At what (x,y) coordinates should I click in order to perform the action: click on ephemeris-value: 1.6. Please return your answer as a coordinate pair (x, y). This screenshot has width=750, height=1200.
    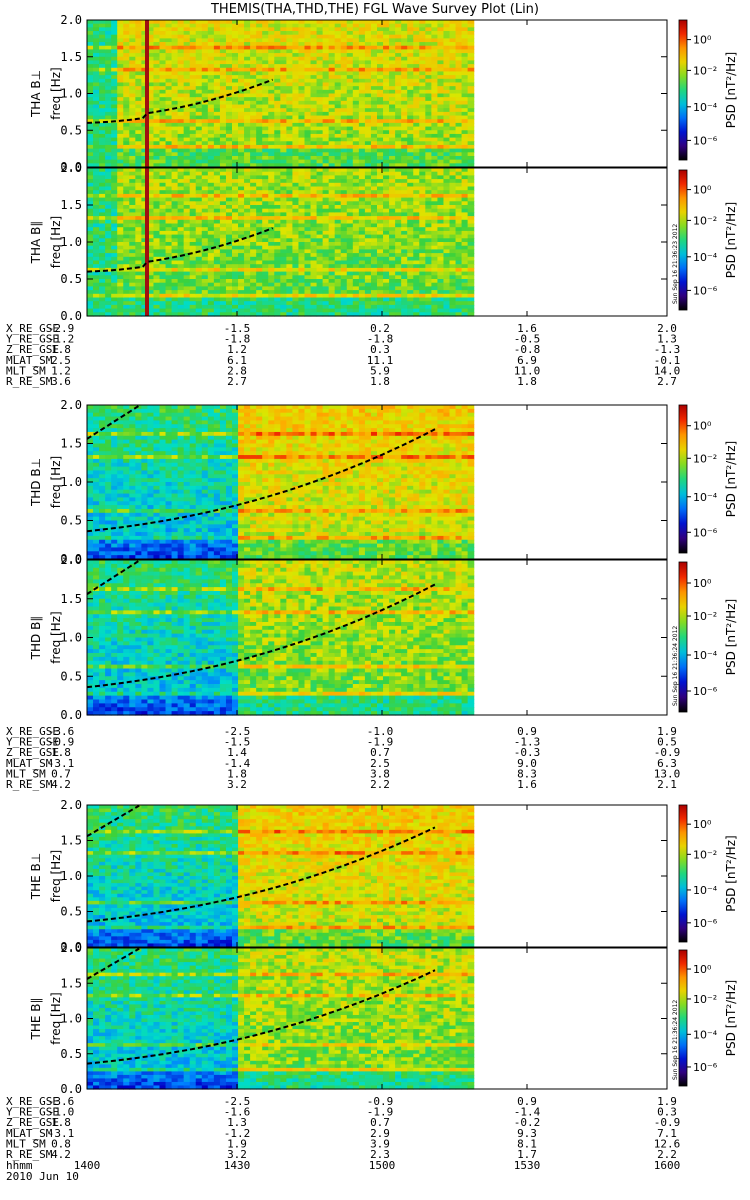
    Looking at the image, I should click on (527, 328).